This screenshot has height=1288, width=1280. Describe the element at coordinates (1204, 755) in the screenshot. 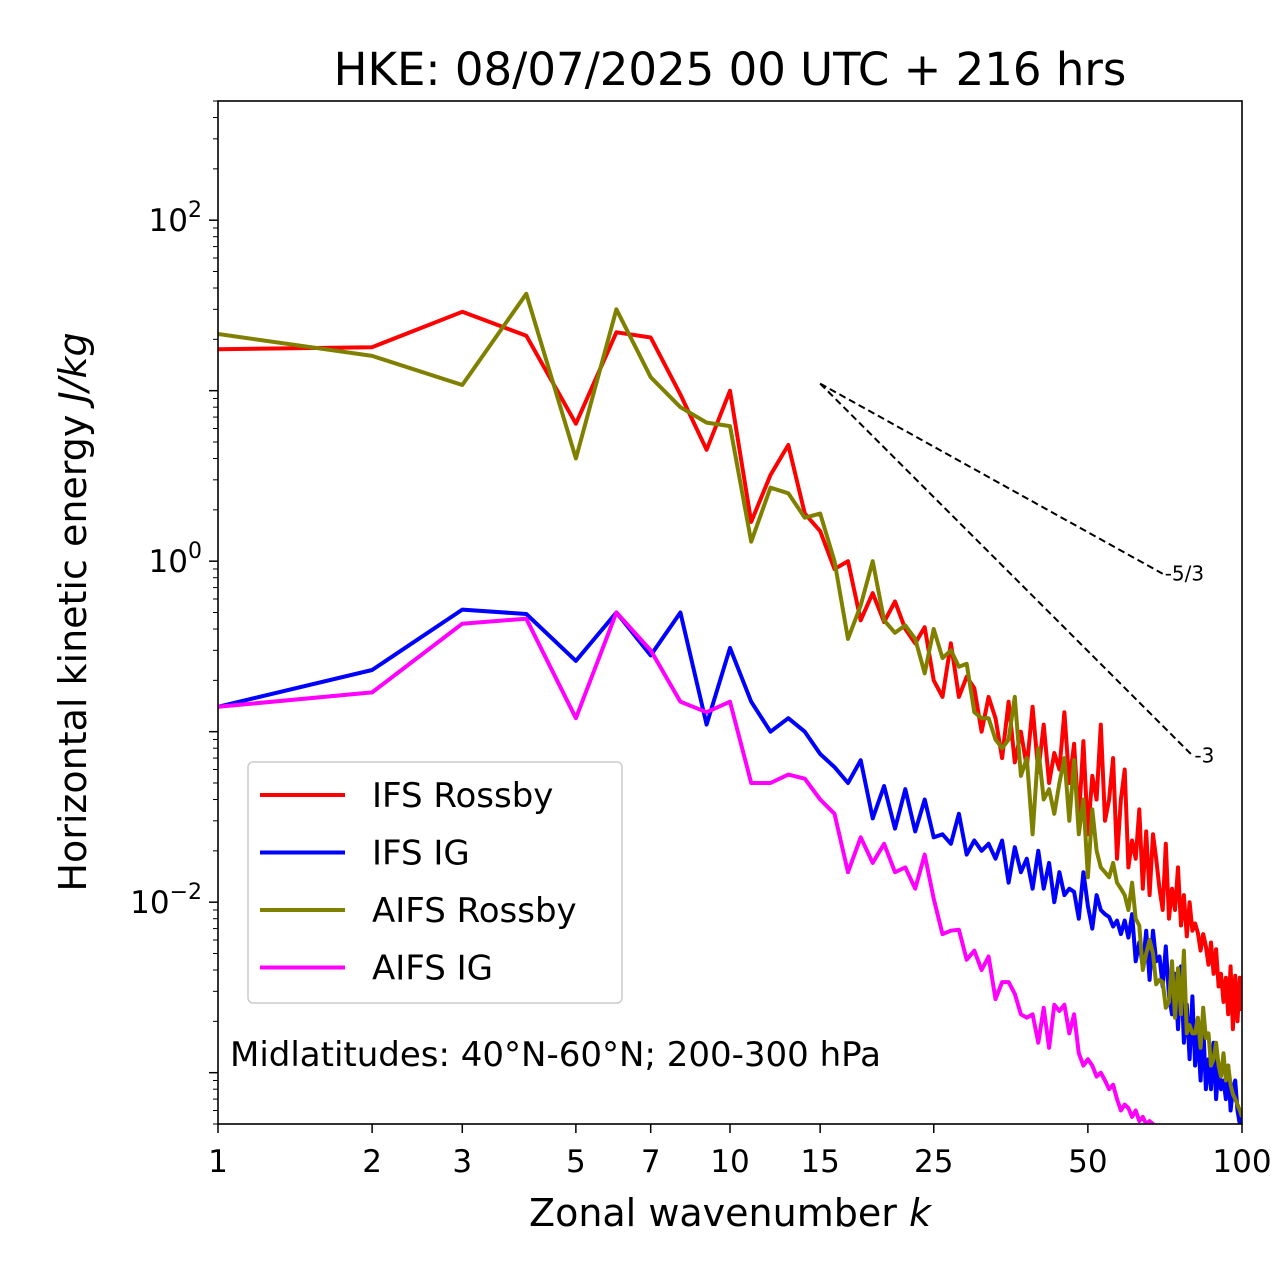

I see `reference-slope-label: -3` at that location.